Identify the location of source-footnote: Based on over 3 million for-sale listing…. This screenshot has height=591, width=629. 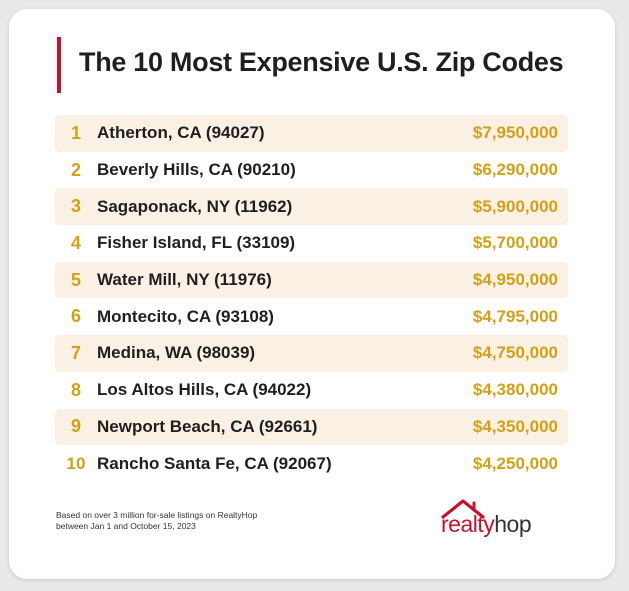
(186, 521).